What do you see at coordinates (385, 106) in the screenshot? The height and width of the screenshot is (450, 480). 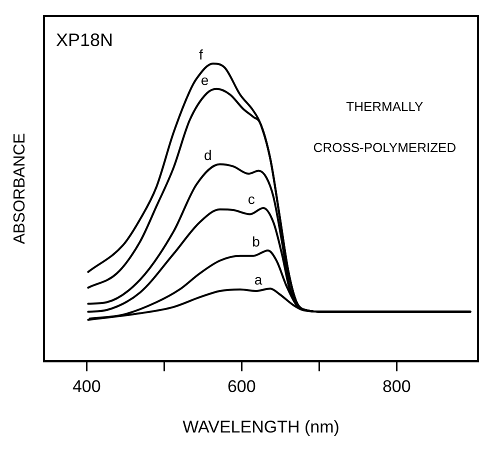 I see `annotation: THERMALLY` at bounding box center [385, 106].